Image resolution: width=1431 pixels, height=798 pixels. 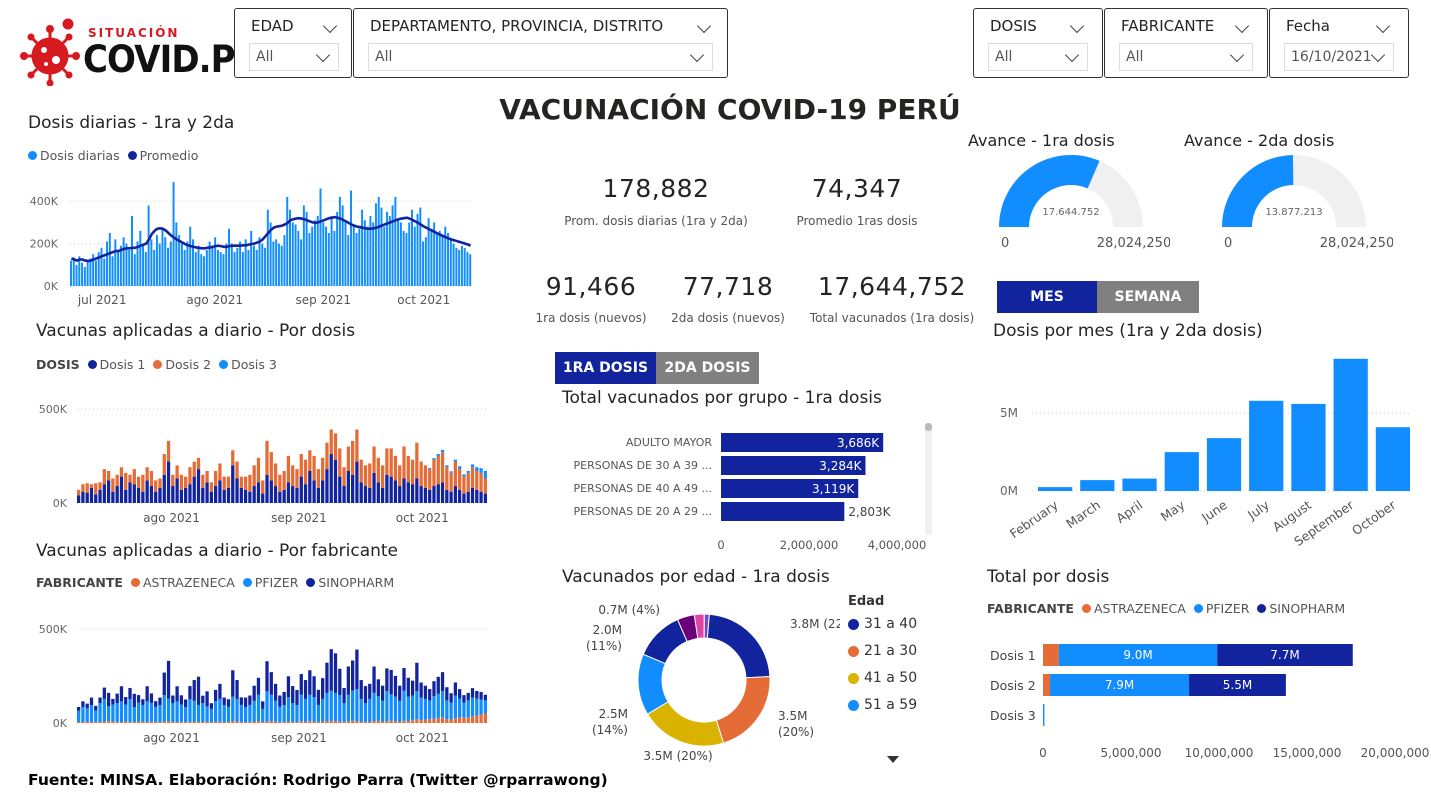 I want to click on toggle-2da-dosis: 2DA DOSIS, so click(x=707, y=368).